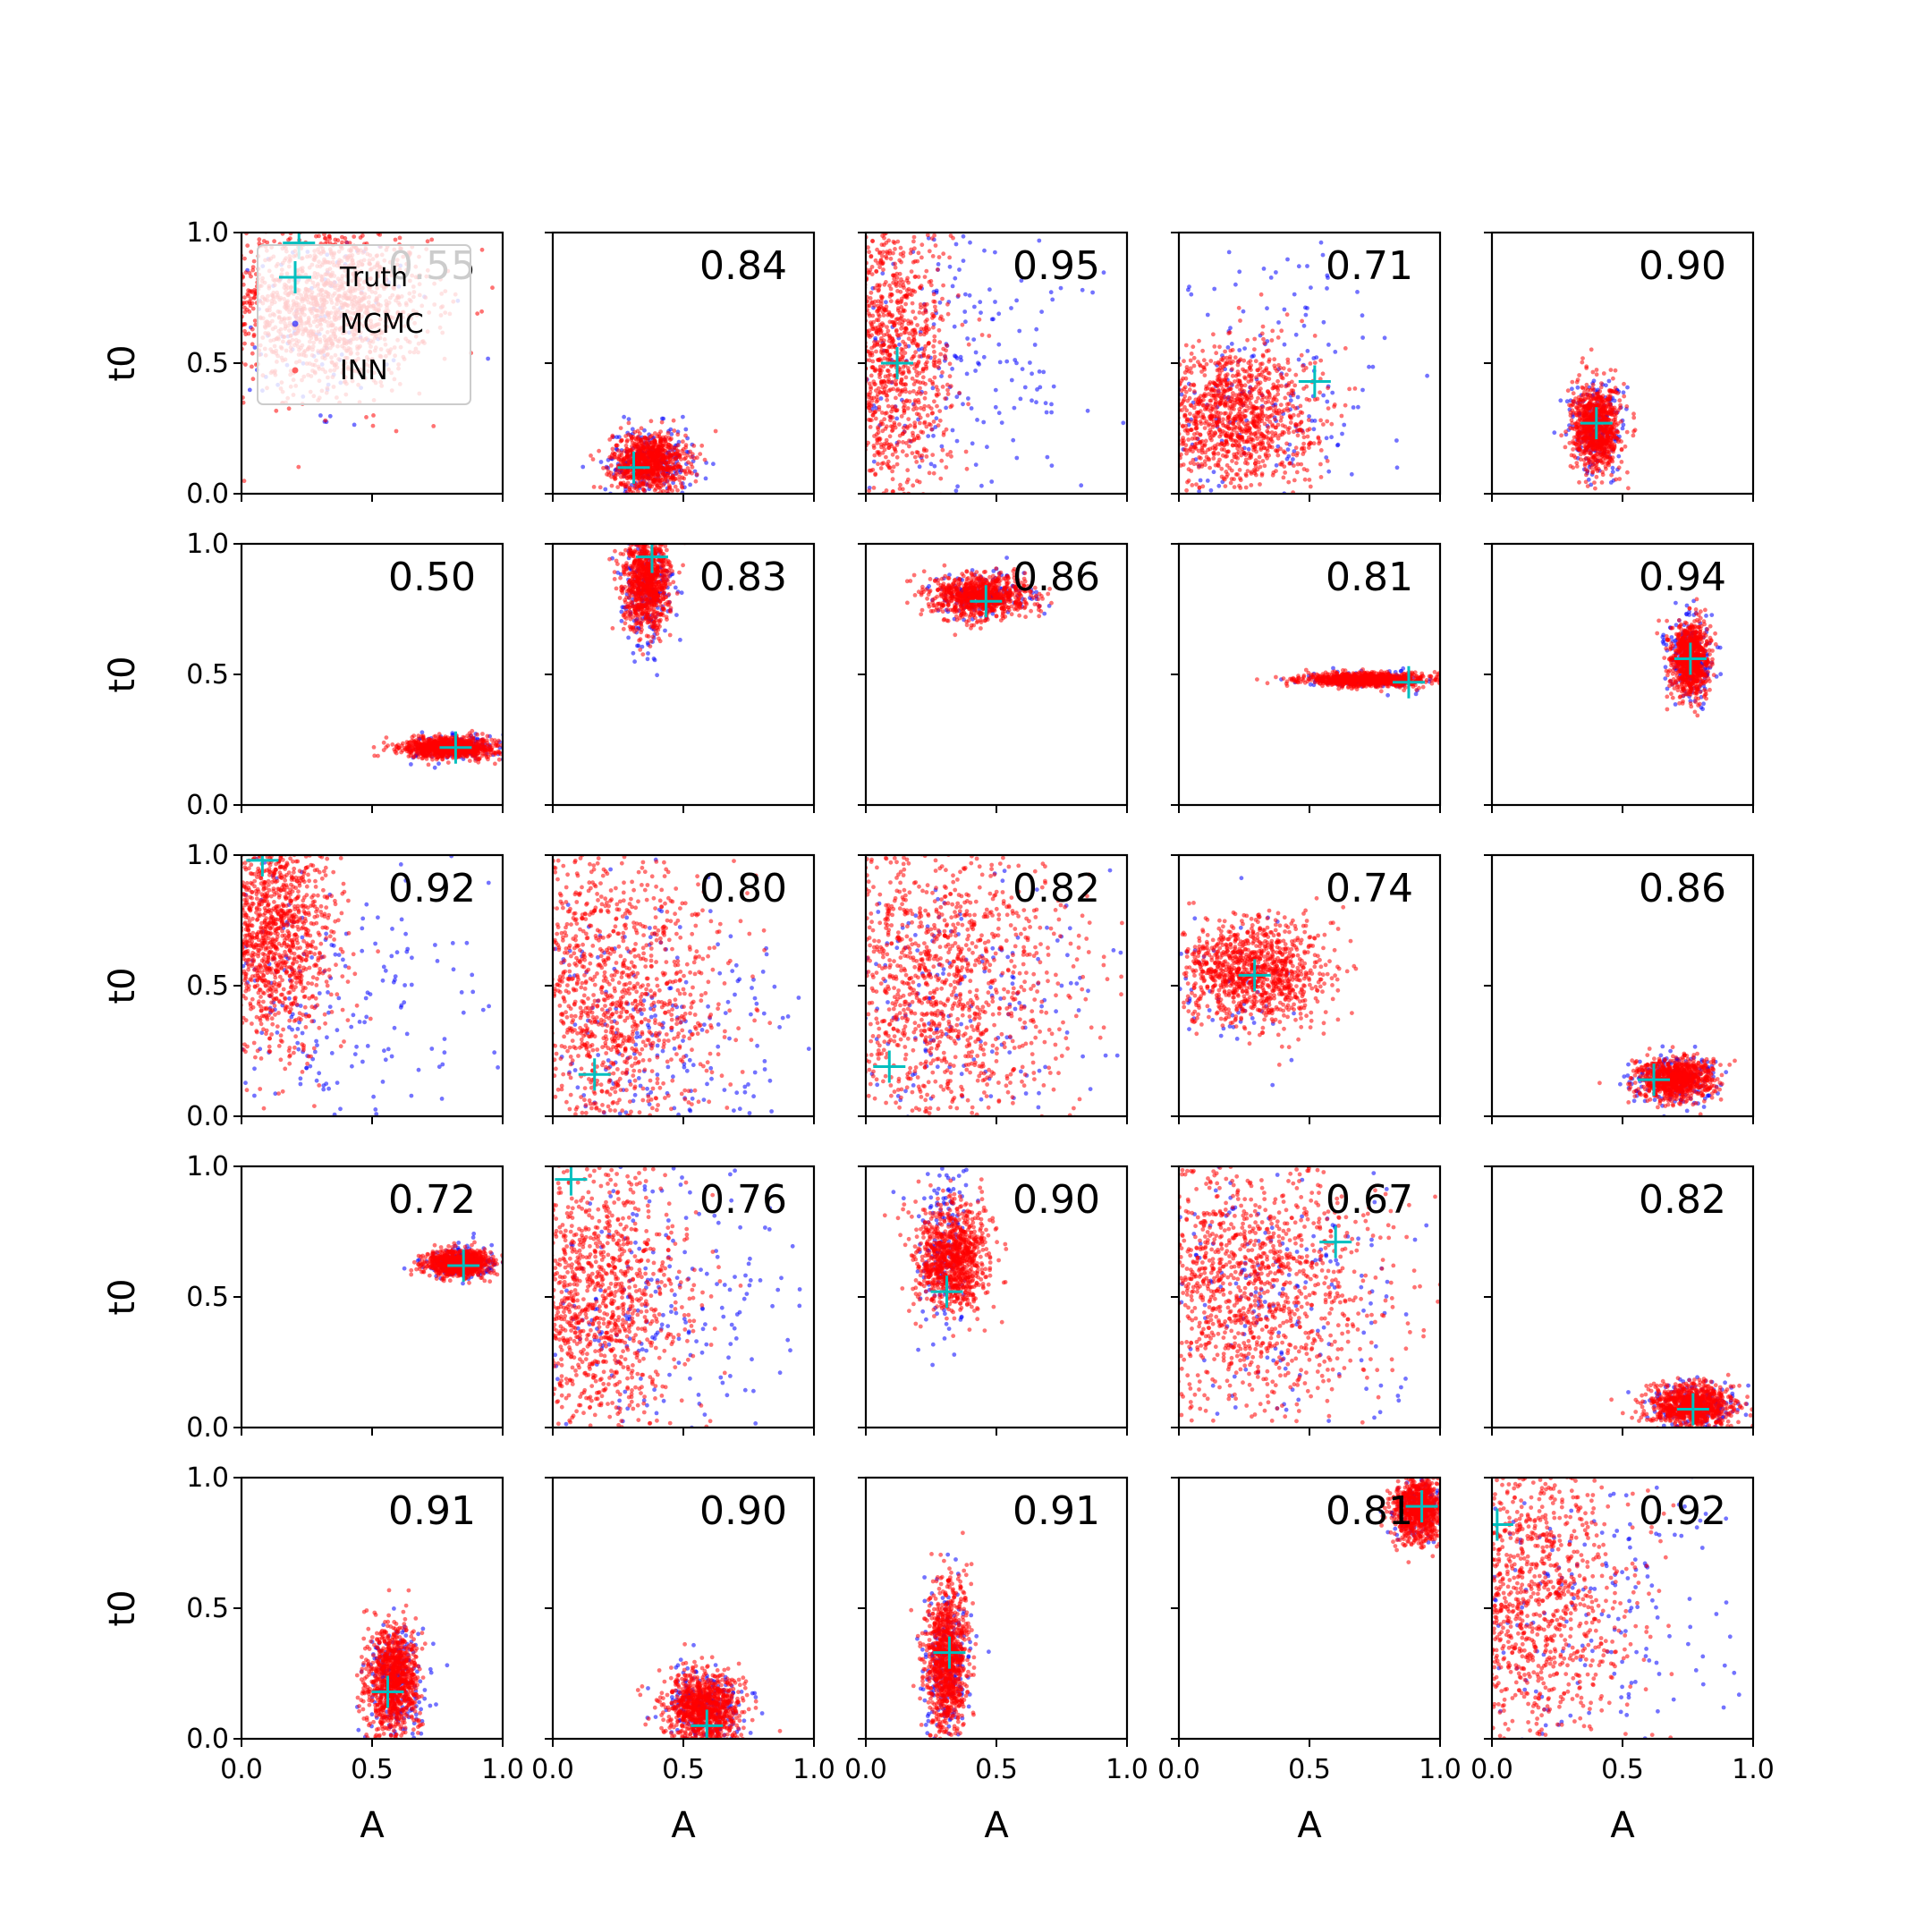  Describe the element at coordinates (207, 363) in the screenshot. I see `y-tick-label: 0.5` at that location.